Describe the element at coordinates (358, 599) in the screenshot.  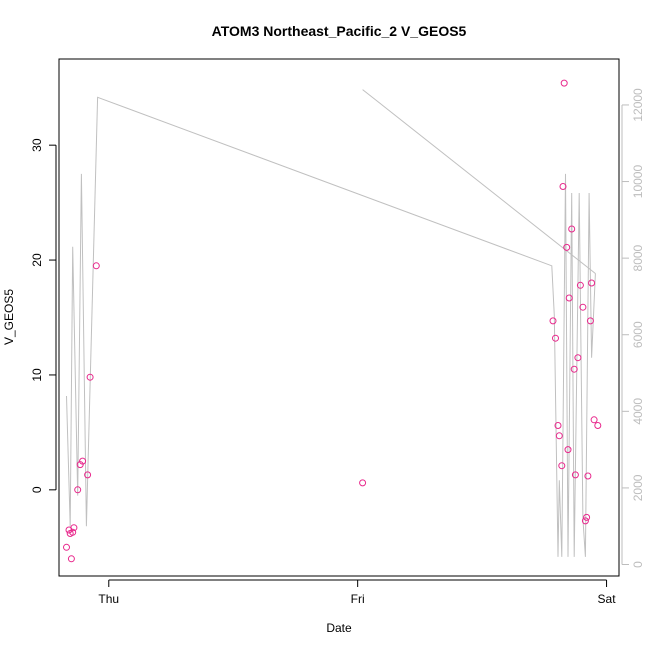
I see `x-tick-label: Fri` at that location.